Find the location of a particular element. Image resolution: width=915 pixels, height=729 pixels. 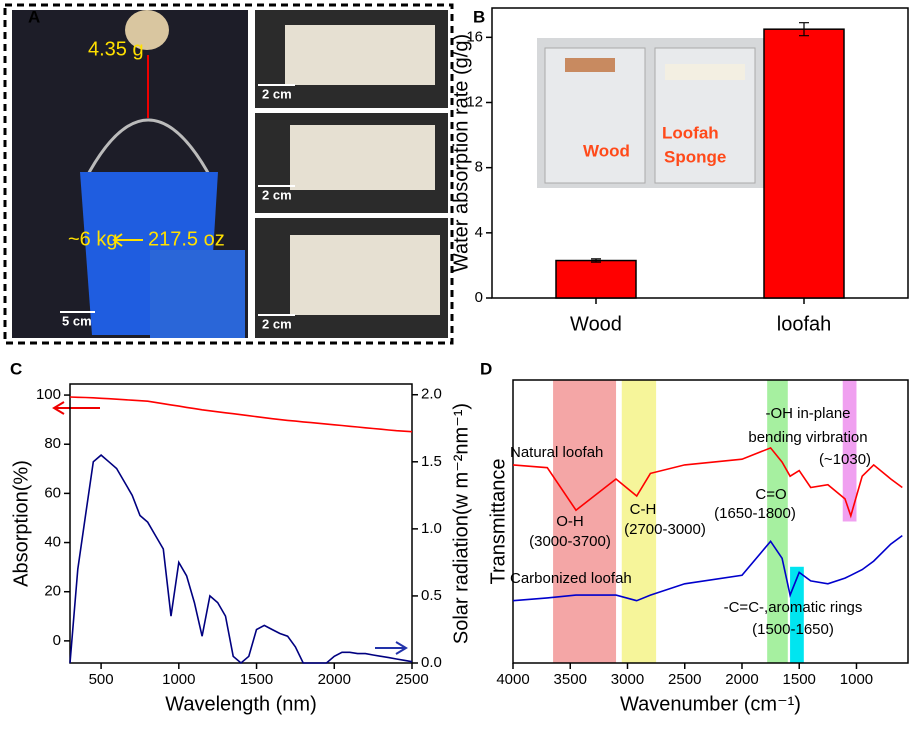

annotation: (1650-1800) is located at coordinates (755, 513).